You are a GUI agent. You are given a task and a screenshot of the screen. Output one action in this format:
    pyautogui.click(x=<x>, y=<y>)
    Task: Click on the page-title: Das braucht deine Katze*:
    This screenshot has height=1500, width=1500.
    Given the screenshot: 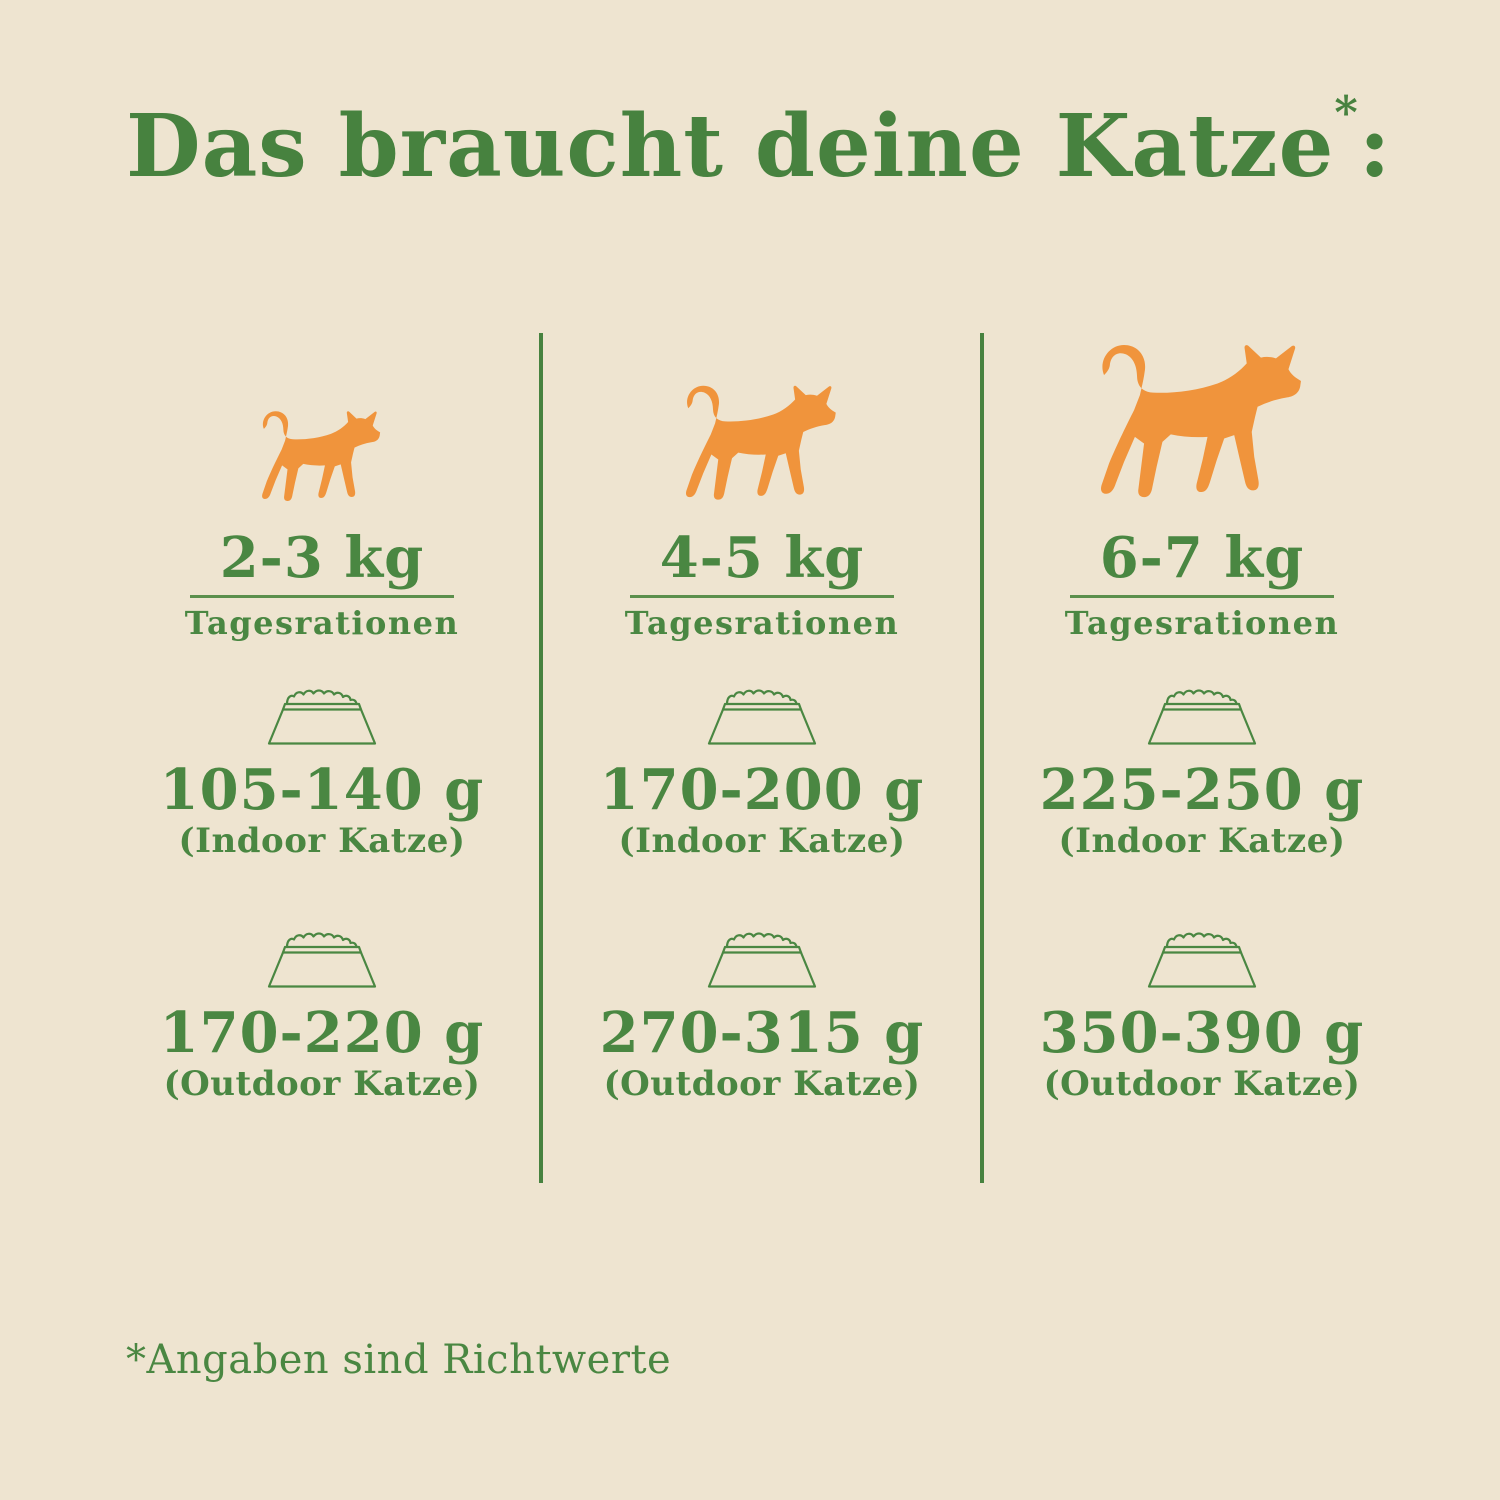 What is the action you would take?
    pyautogui.click(x=759, y=143)
    